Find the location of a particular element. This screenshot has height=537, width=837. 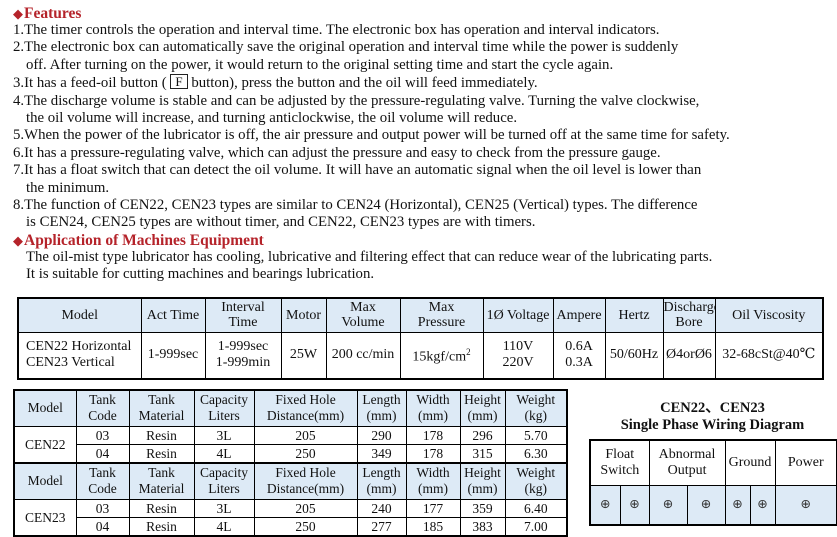

wiring-title-models: CEN22、CEN23 is located at coordinates (712, 407).